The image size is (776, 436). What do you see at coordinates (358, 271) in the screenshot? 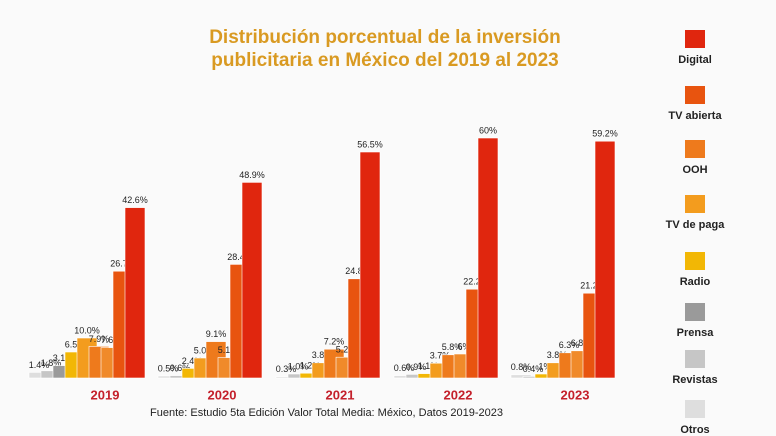
I see `value-label: 24.8%` at bounding box center [358, 271].